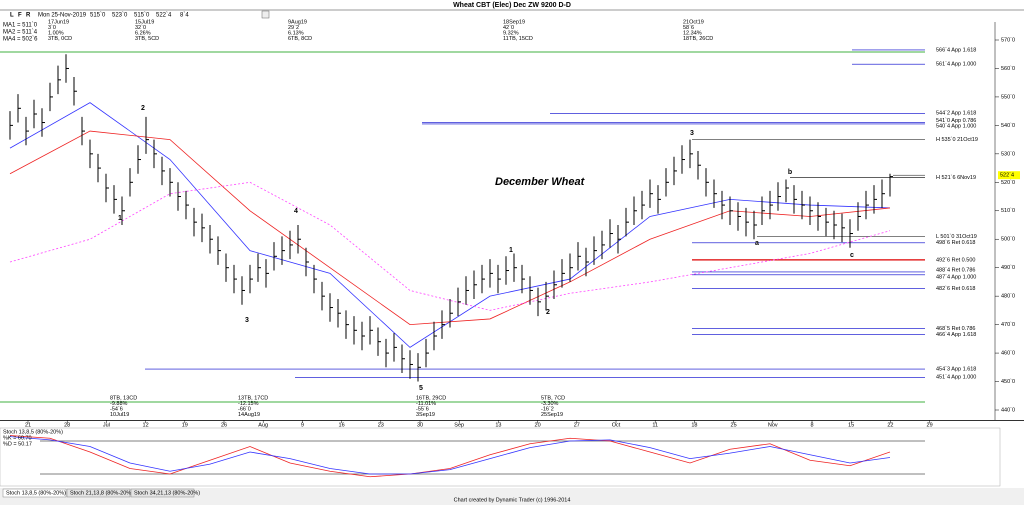  What do you see at coordinates (734, 425) in the screenshot?
I see `x-tick-label: 25` at bounding box center [734, 425].